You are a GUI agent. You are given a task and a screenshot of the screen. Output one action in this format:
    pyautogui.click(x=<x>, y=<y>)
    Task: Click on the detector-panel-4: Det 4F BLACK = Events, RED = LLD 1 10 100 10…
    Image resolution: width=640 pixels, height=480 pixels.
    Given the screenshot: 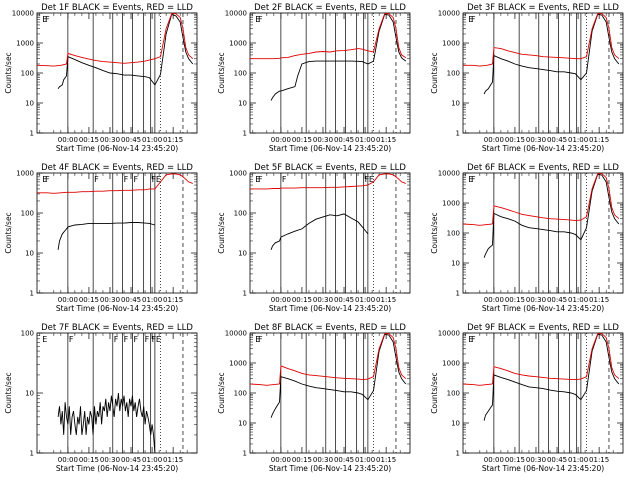 What is the action you would take?
    pyautogui.click(x=101, y=238)
    